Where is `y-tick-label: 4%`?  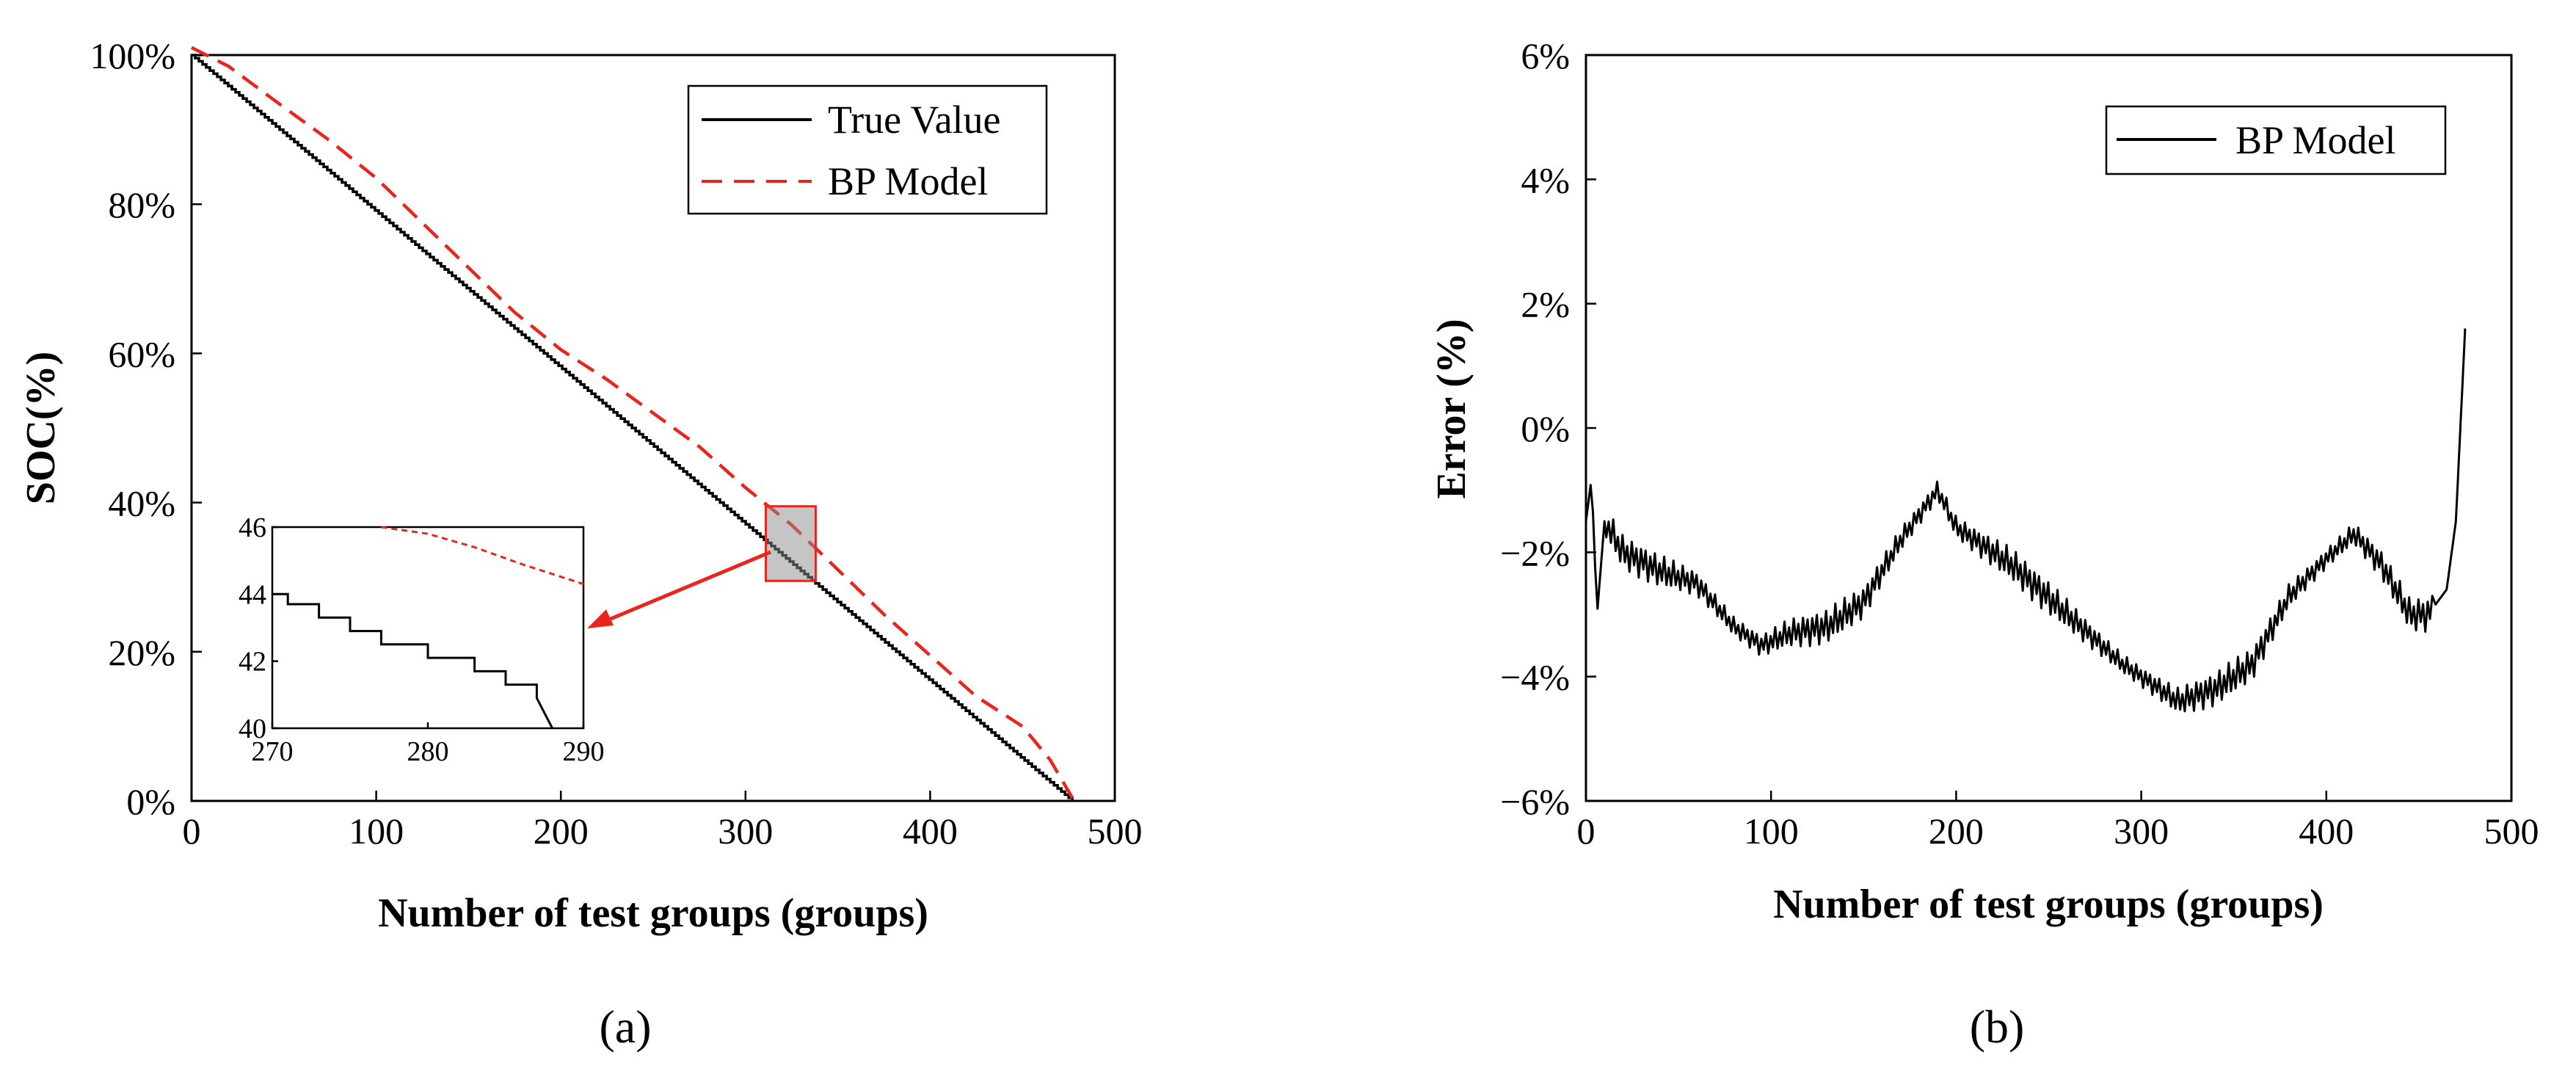
y-tick-label: 4% is located at coordinates (1545, 179).